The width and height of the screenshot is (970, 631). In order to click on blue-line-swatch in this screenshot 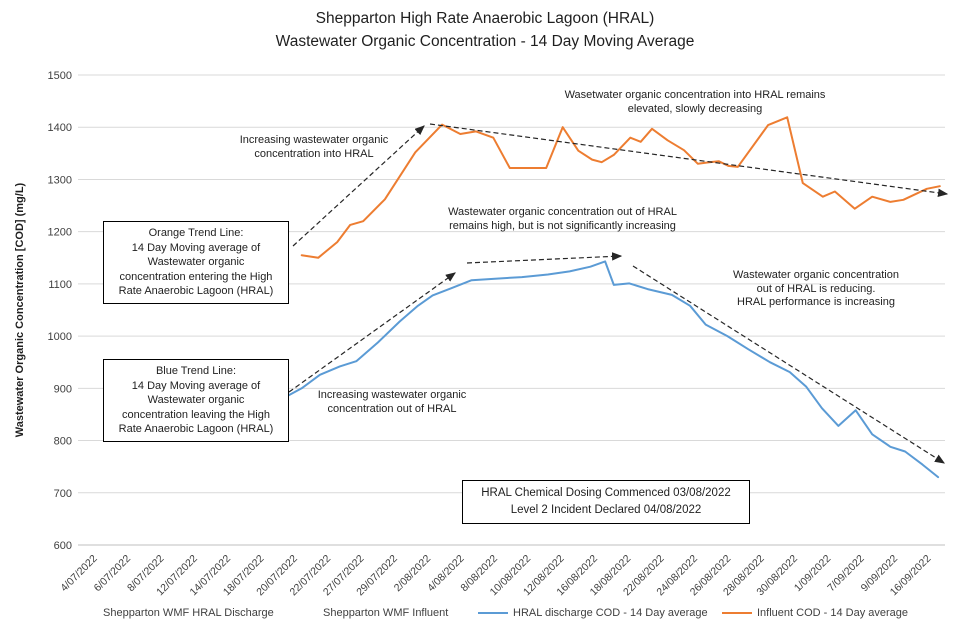, I will do `click(493, 613)`.